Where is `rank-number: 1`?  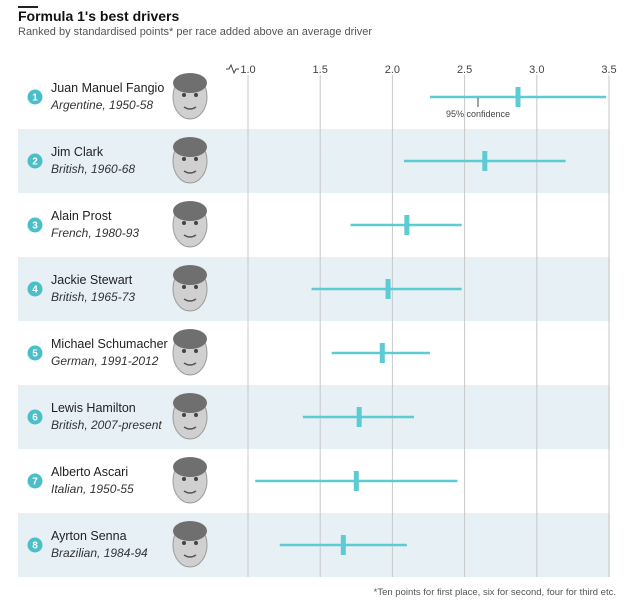
rank-number: 1 is located at coordinates (35, 98).